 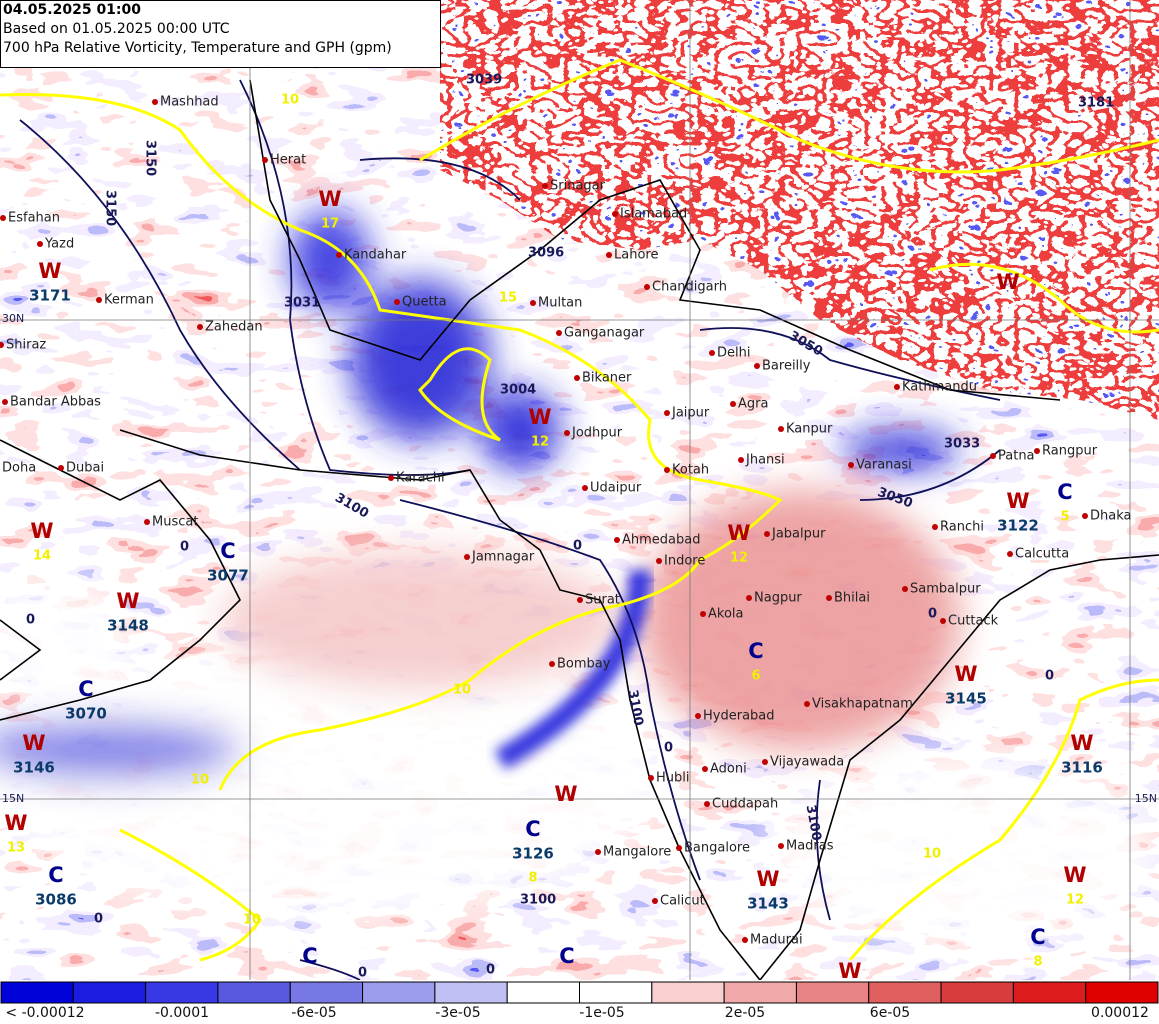 What do you see at coordinates (484, 80) in the screenshot?
I see `gph-contour-label: 3039` at bounding box center [484, 80].